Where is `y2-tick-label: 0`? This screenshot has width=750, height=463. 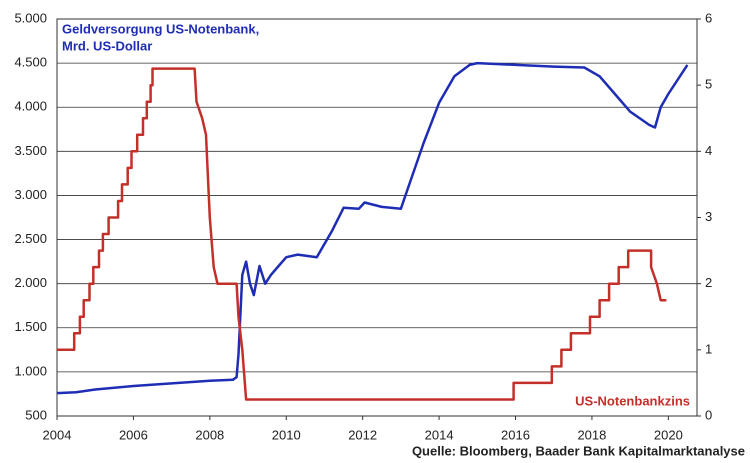
y2-tick-label: 0 is located at coordinates (708, 414).